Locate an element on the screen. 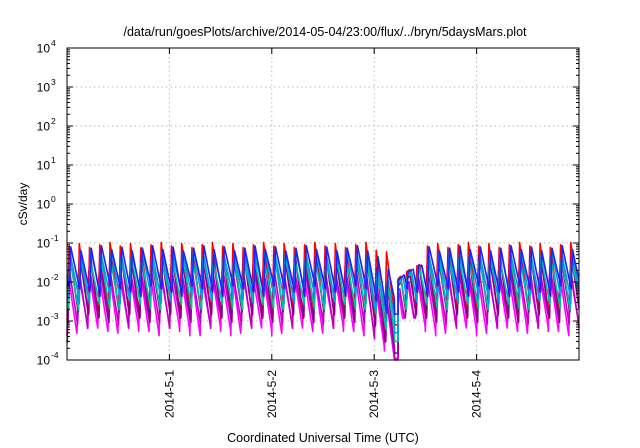 The width and height of the screenshot is (640, 448). y-tick-label-exponent: 0 is located at coordinates (53, 199).